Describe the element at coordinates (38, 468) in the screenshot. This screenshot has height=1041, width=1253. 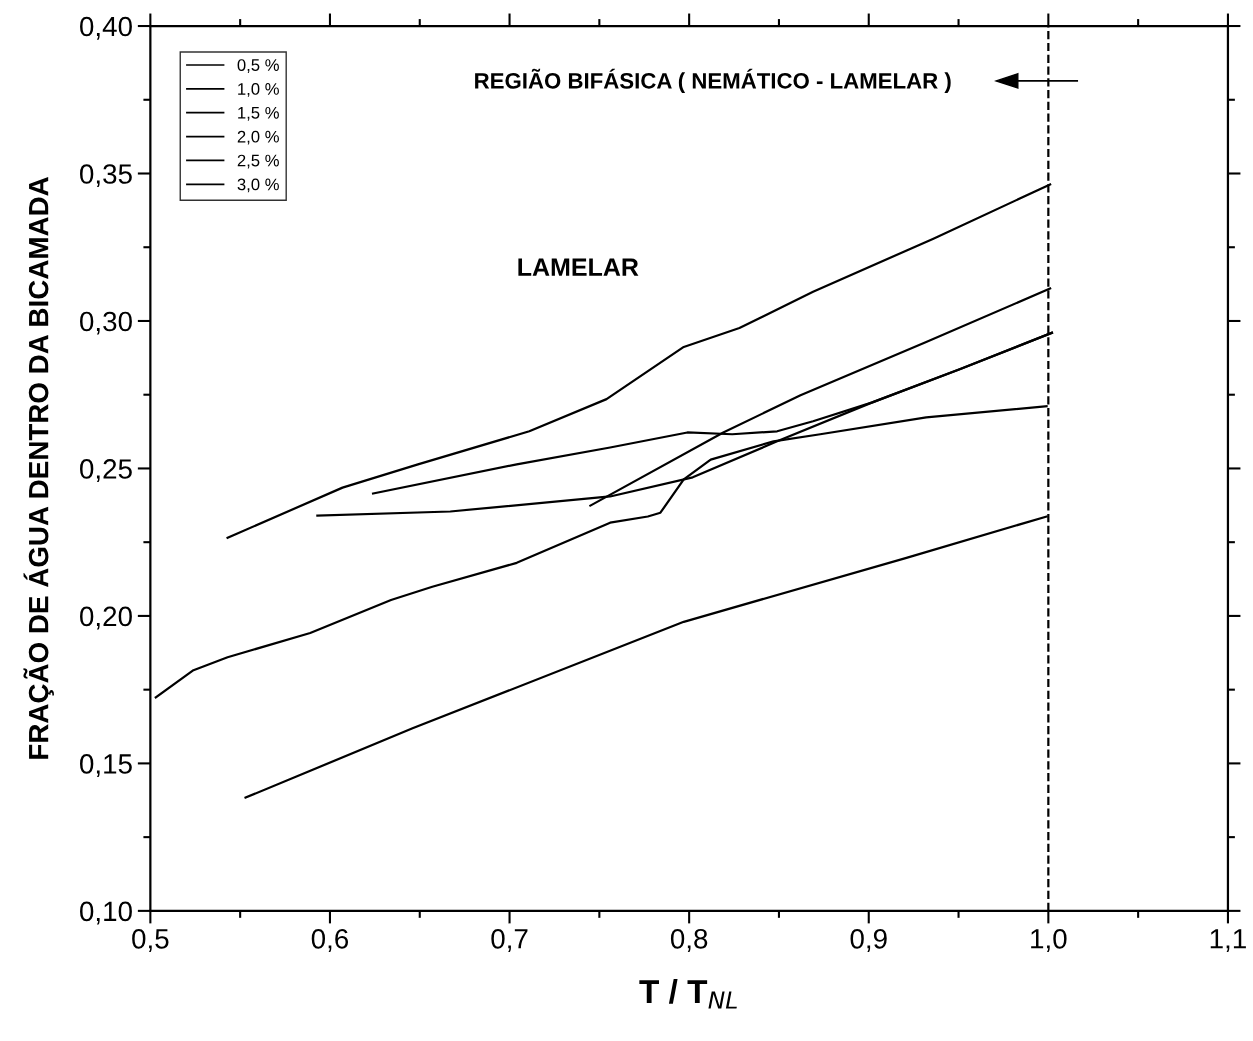
I see `y-axis-title: FRAÇÃO DE ÁGUA DENTRO DA BICAMADA` at that location.